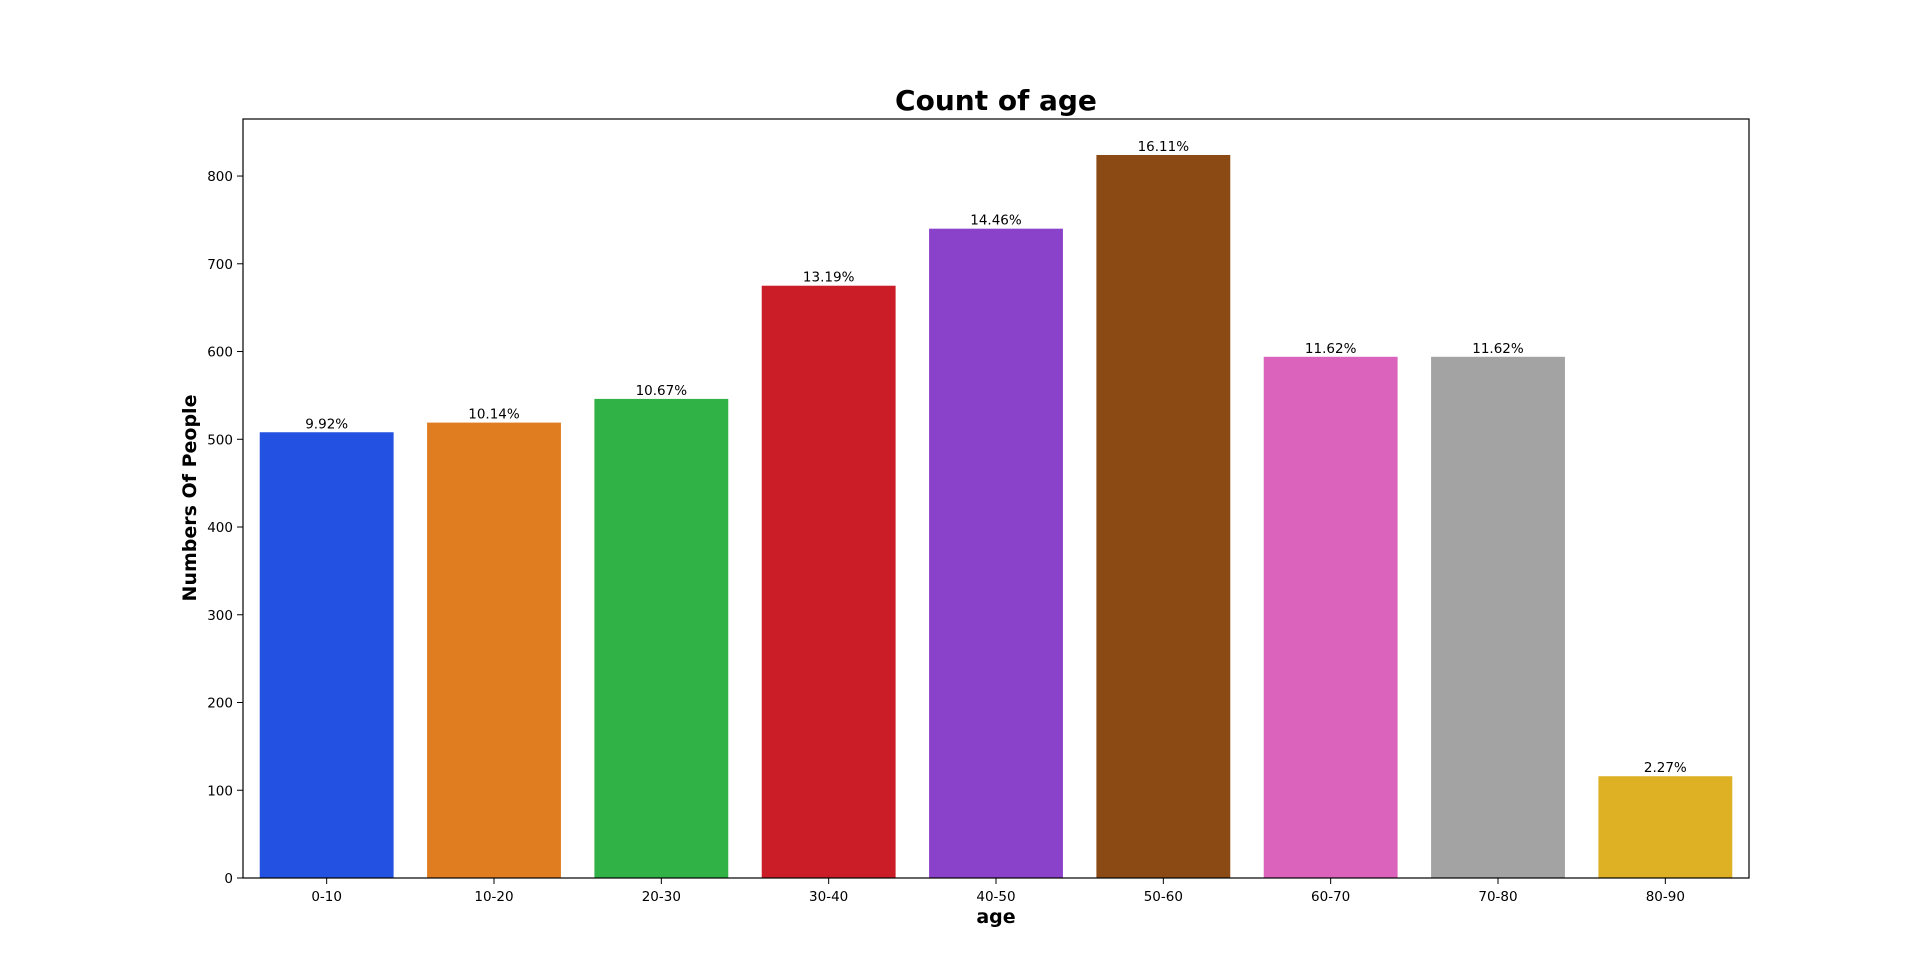 The height and width of the screenshot is (975, 1920). I want to click on bar-value-label: 13.19%, so click(829, 278).